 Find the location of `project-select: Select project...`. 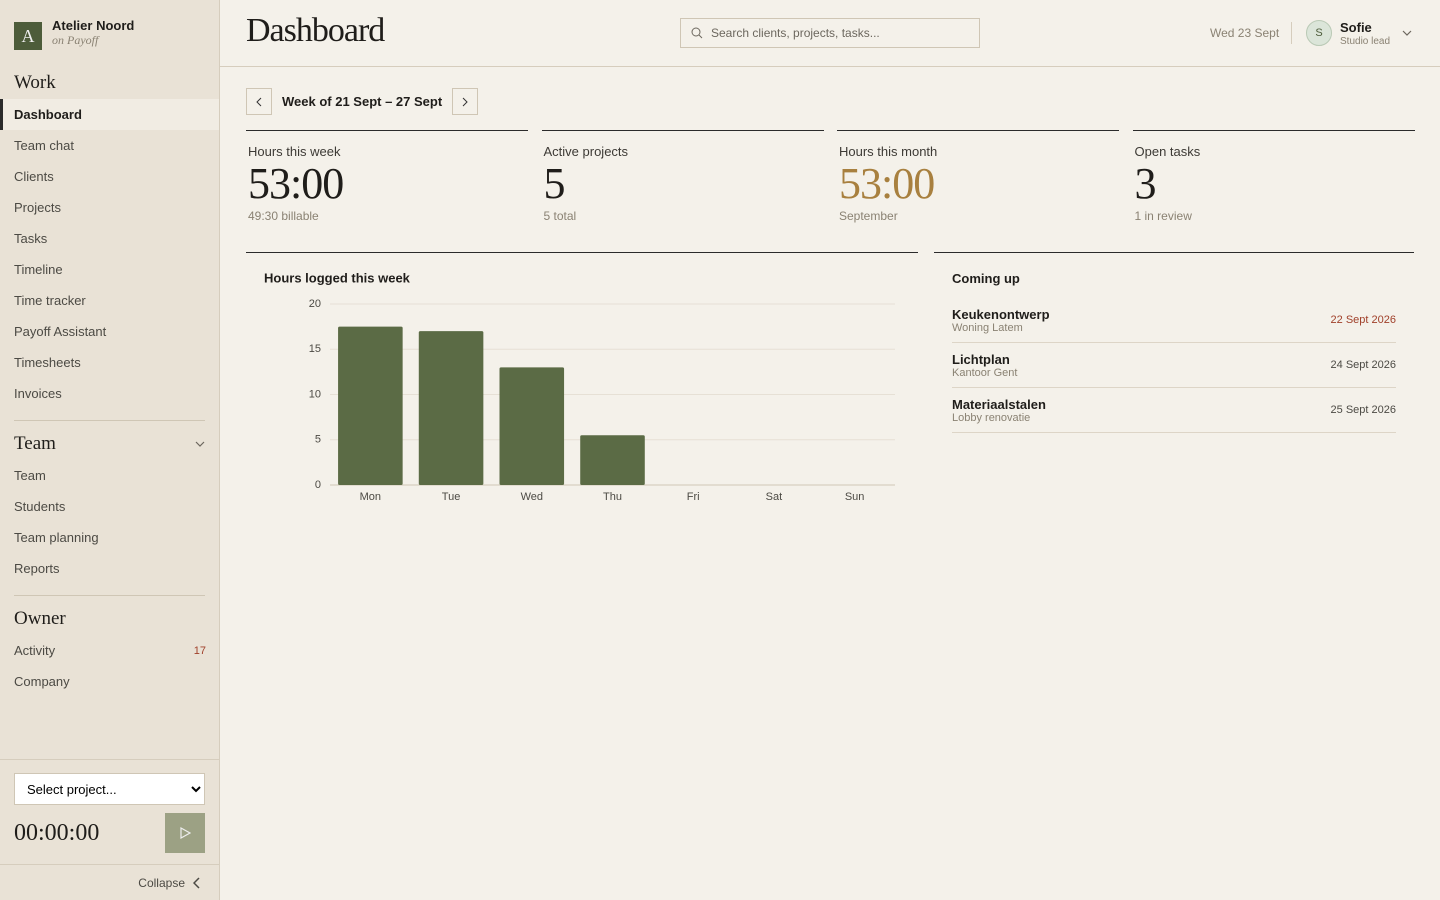

project-select: Select project... is located at coordinates (109, 789).